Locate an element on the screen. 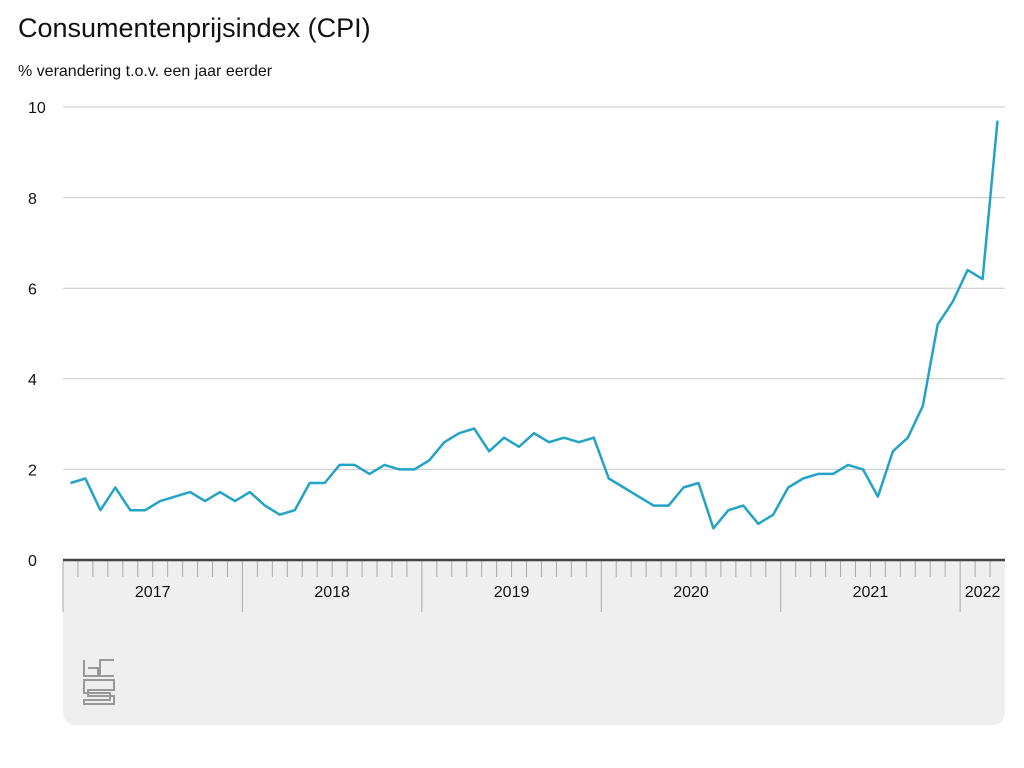 This screenshot has height=768, width=1024. cbs-logo is located at coordinates (99, 682).